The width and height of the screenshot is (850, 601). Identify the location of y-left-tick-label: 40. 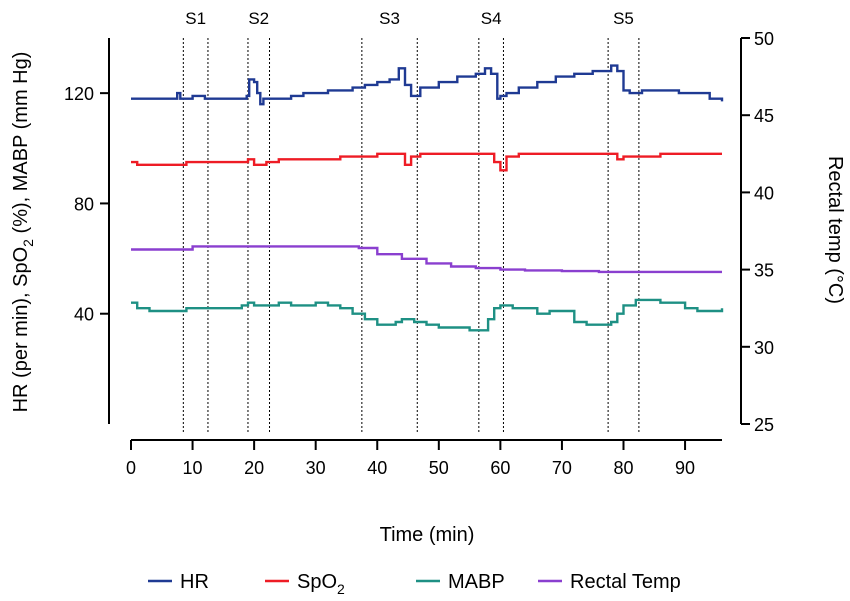
(84, 315).